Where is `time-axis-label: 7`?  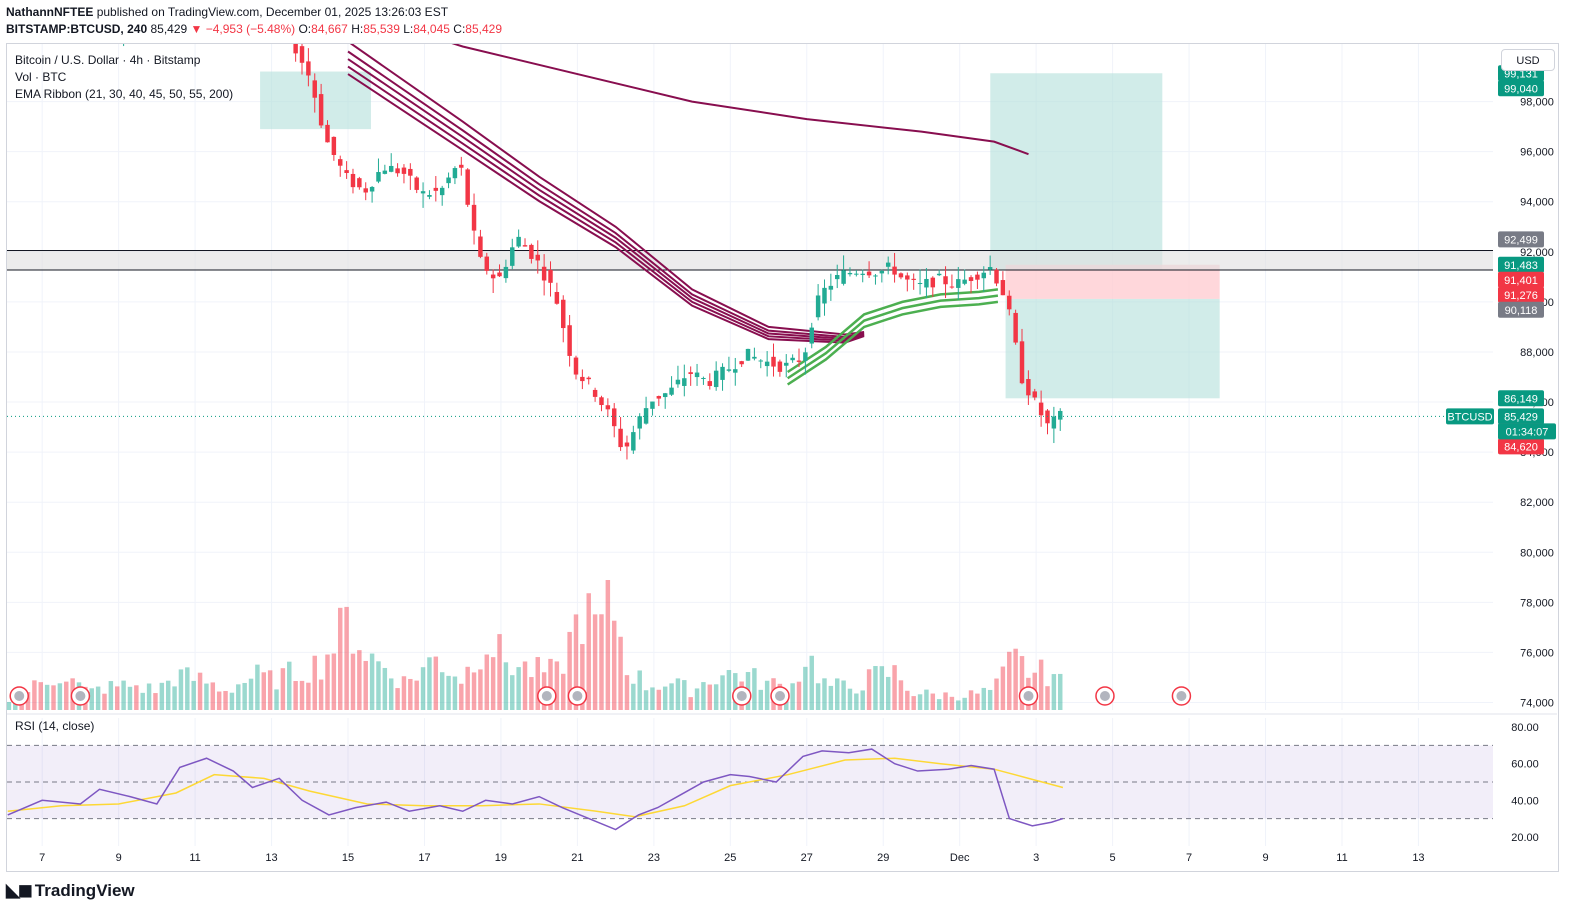 time-axis-label: 7 is located at coordinates (1189, 858).